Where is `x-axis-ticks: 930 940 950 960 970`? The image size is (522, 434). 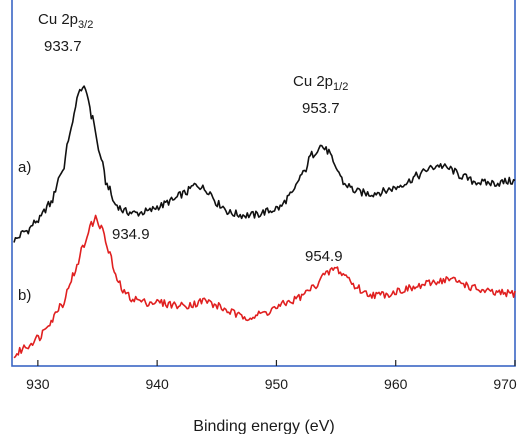
x-axis-ticks: 930 940 950 960 970 is located at coordinates (271, 376).